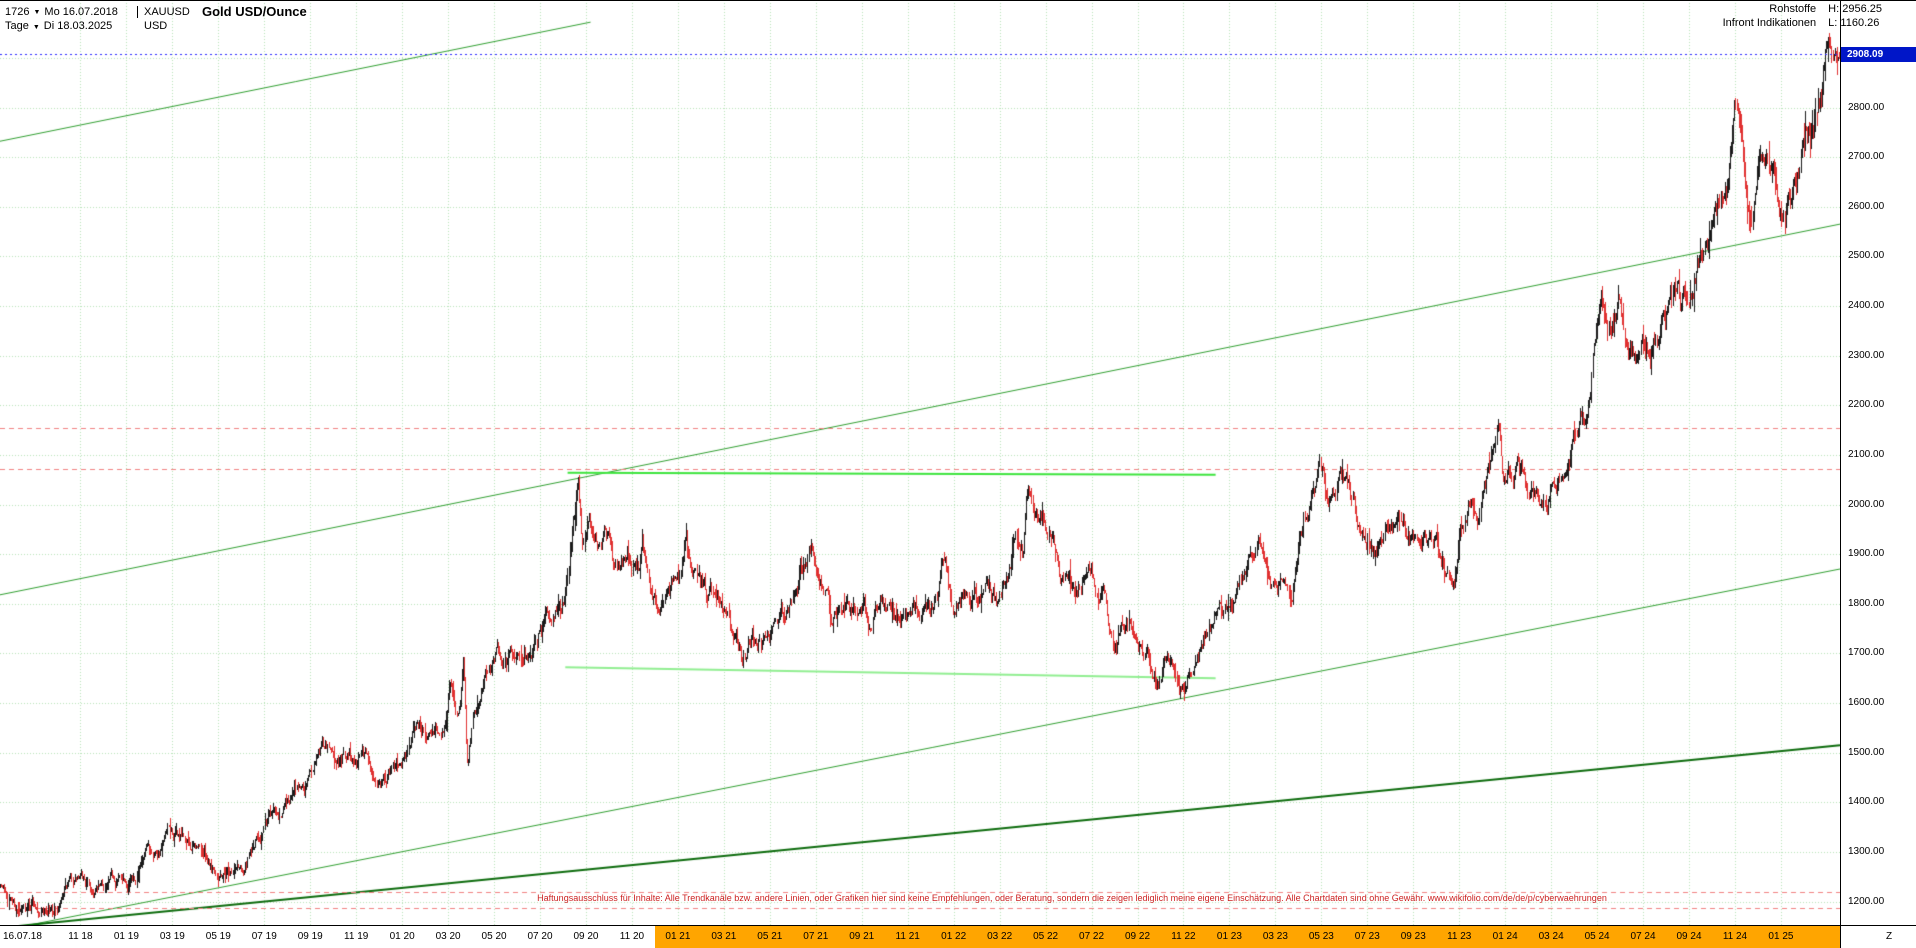  Describe the element at coordinates (1275, 936) in the screenshot. I see `x-tick-label: 03 23` at that location.